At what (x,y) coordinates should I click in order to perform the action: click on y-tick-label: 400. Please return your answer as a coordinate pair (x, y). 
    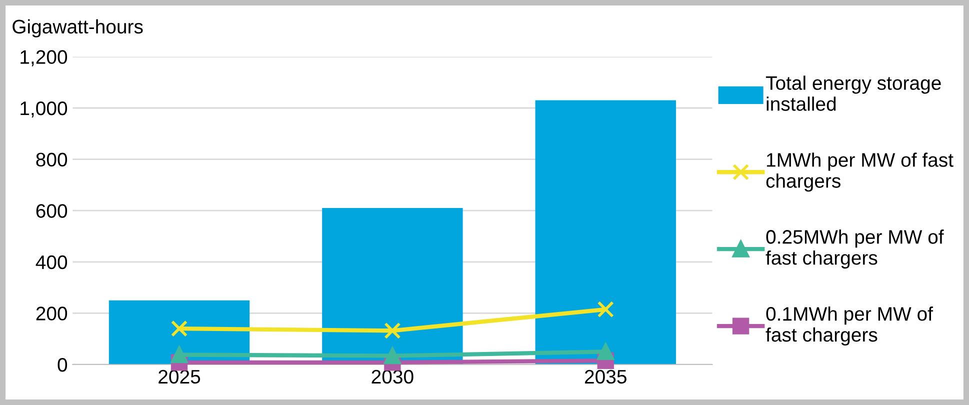
    Looking at the image, I should click on (52, 262).